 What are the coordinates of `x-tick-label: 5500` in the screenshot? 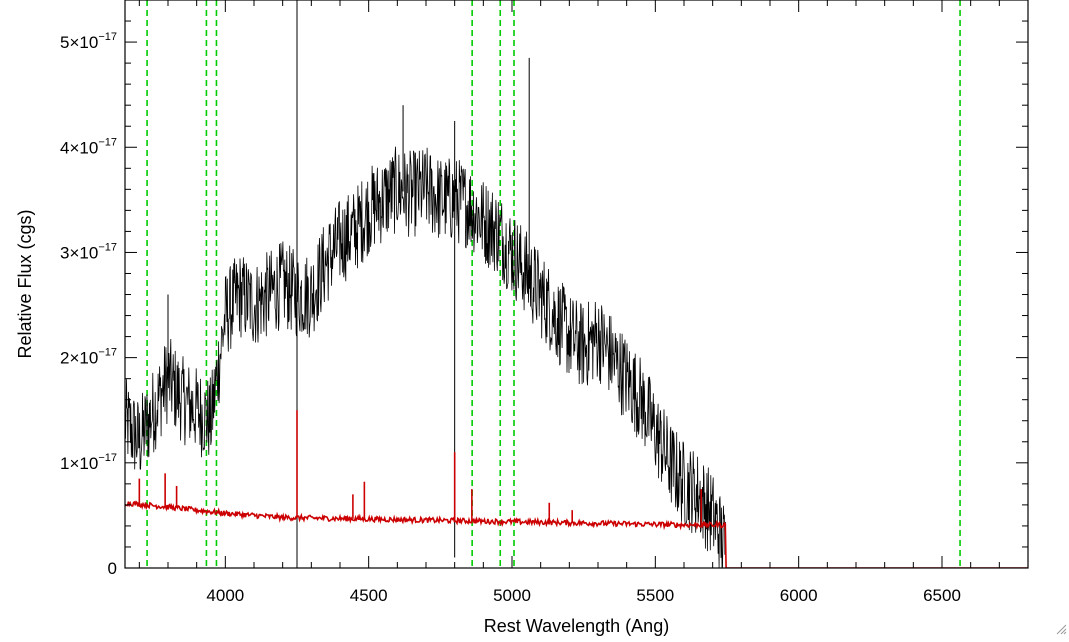 It's located at (655, 595).